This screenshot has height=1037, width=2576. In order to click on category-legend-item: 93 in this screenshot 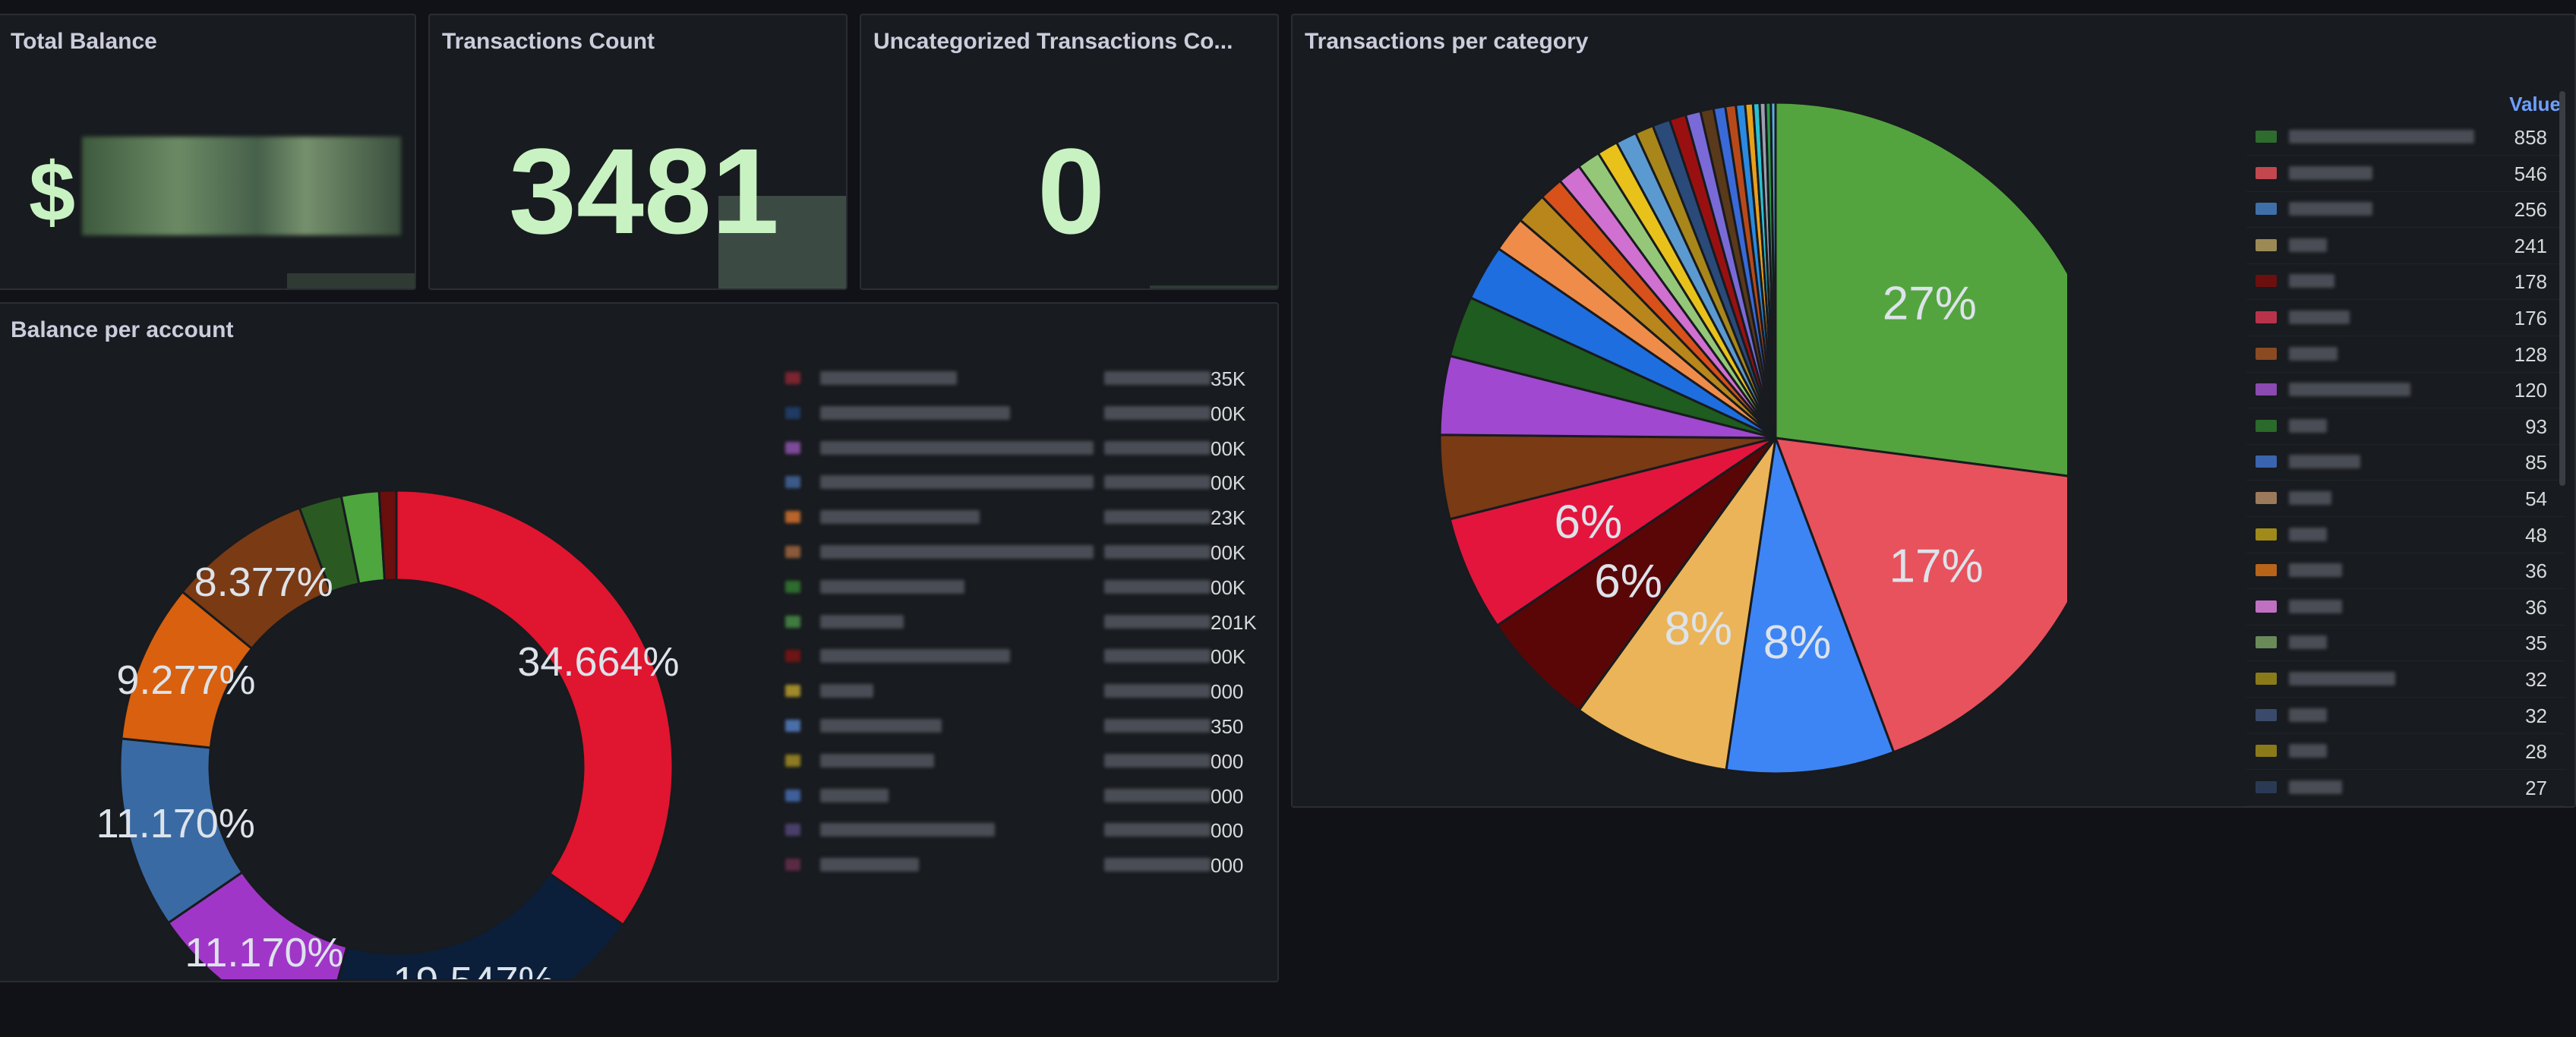, I will do `click(2405, 427)`.